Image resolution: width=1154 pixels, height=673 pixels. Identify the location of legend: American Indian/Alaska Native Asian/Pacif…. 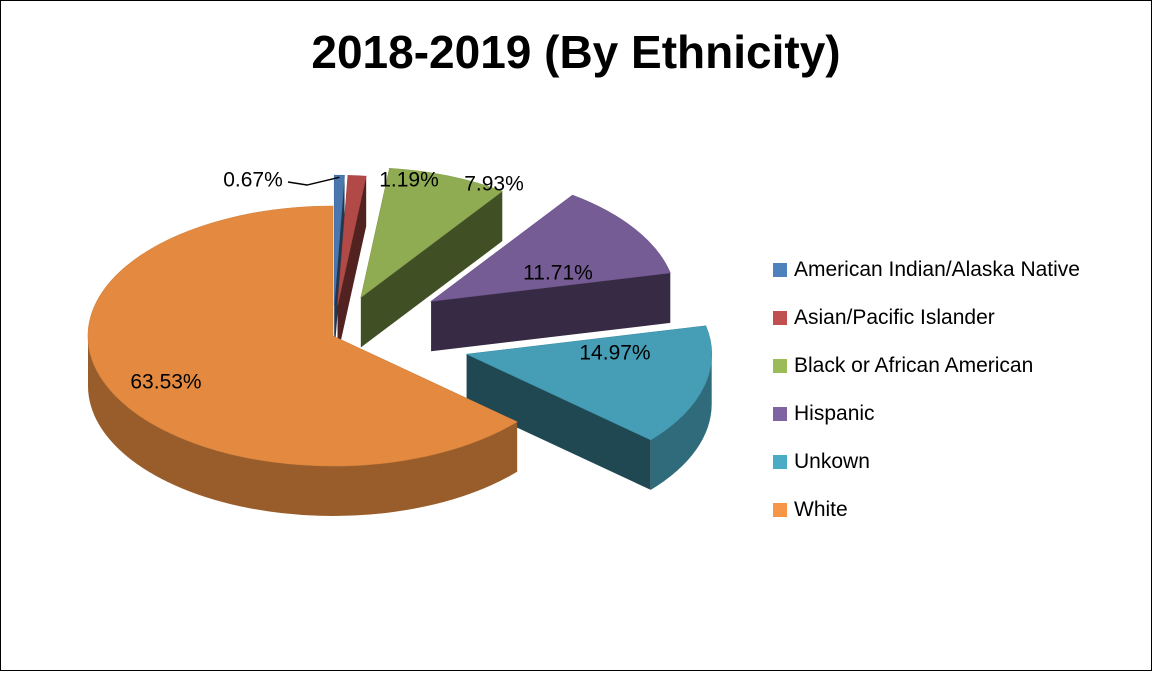
(926, 390).